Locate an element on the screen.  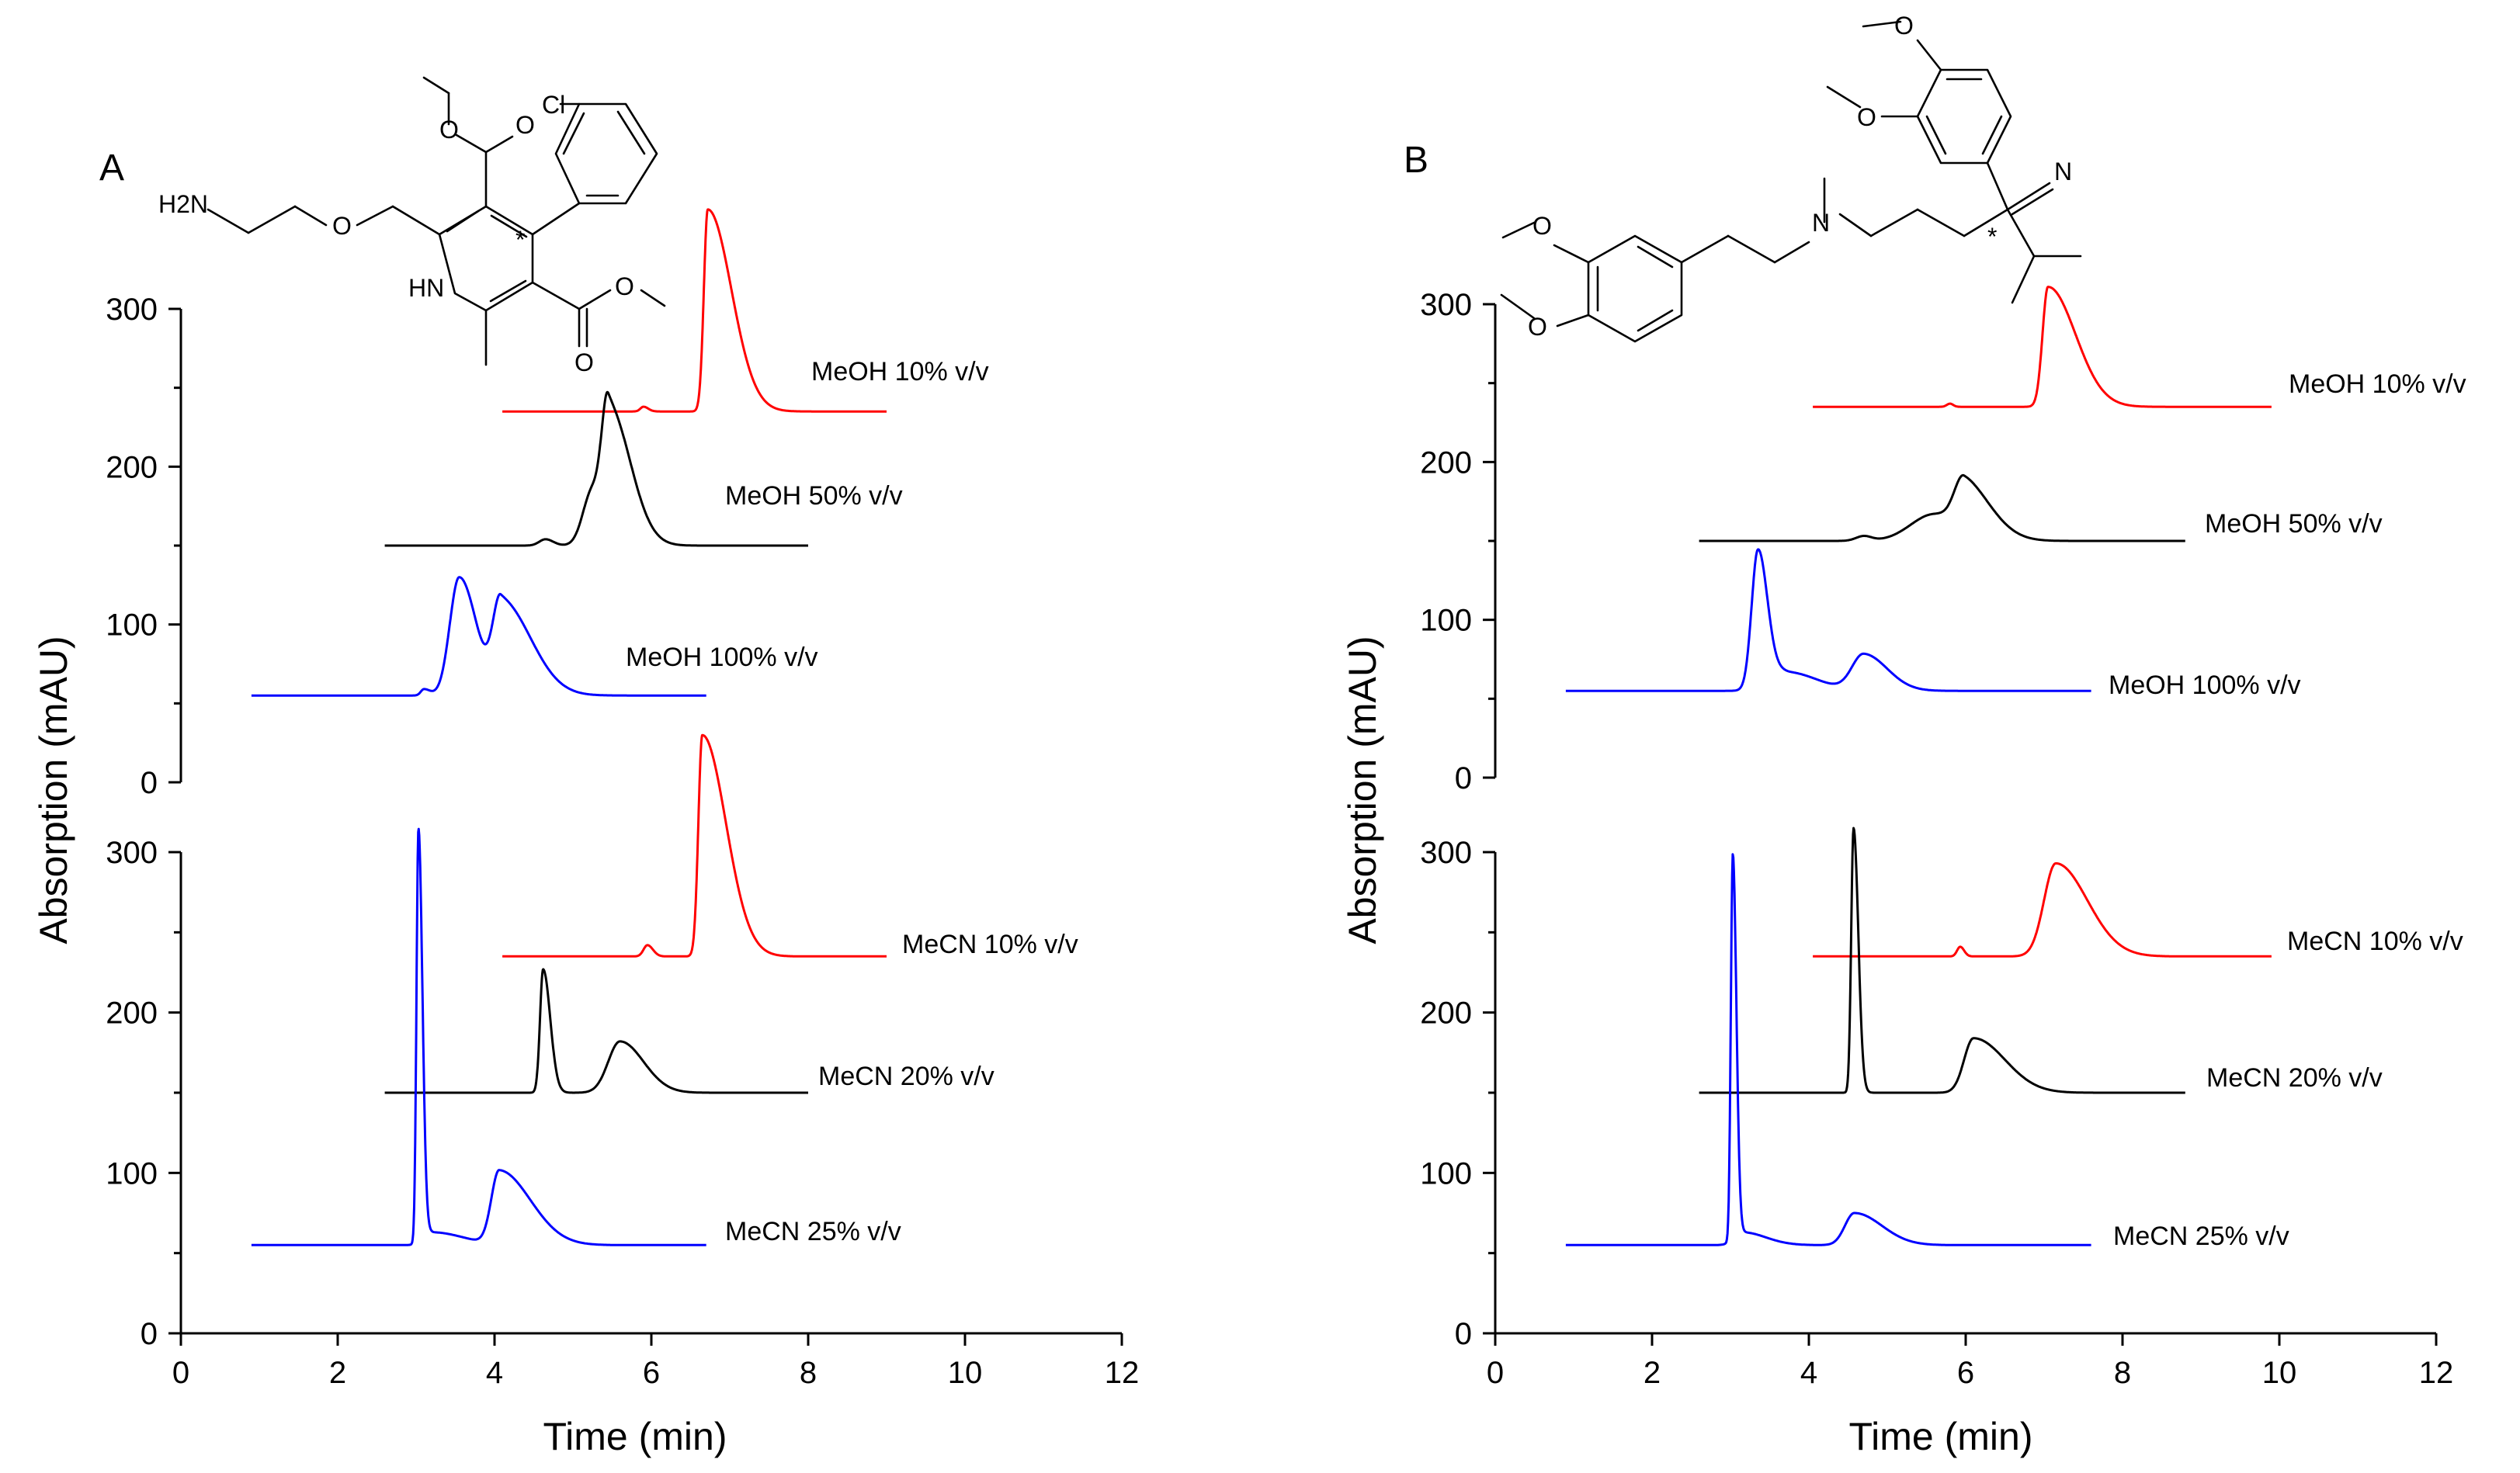
structure-b-stereo-star: * is located at coordinates (1992, 237).